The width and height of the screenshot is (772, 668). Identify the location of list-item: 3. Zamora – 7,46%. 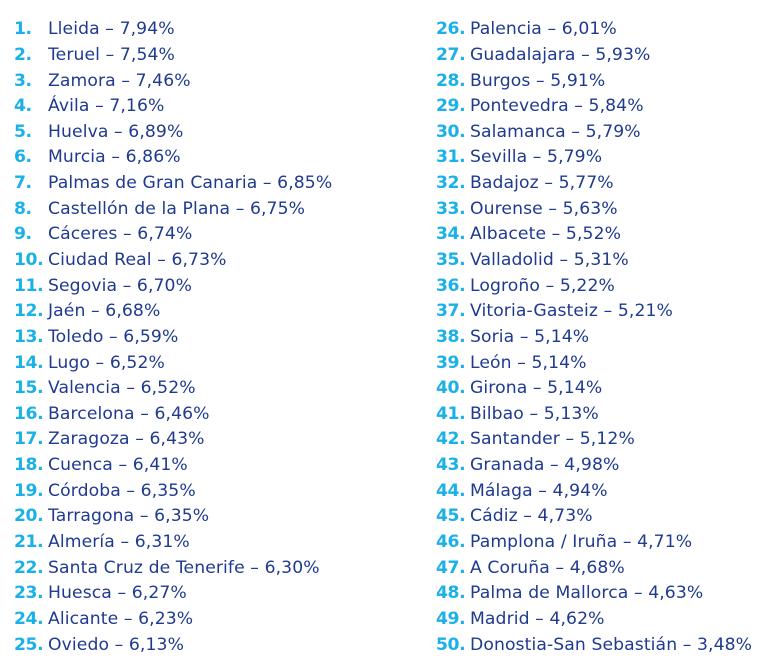
(219, 81).